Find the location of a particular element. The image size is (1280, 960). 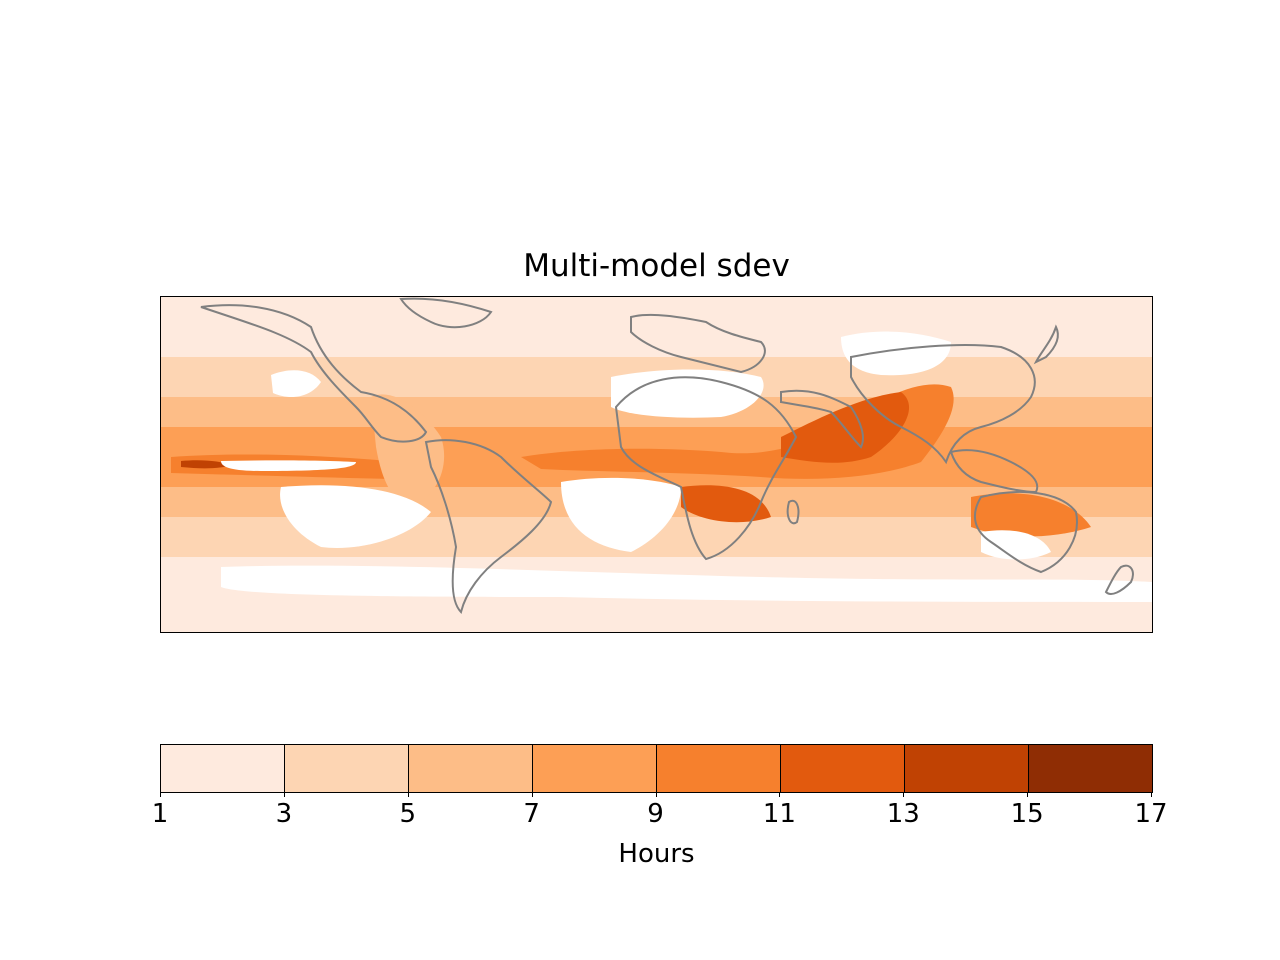

colorbar-tick-label: 5 is located at coordinates (408, 814).